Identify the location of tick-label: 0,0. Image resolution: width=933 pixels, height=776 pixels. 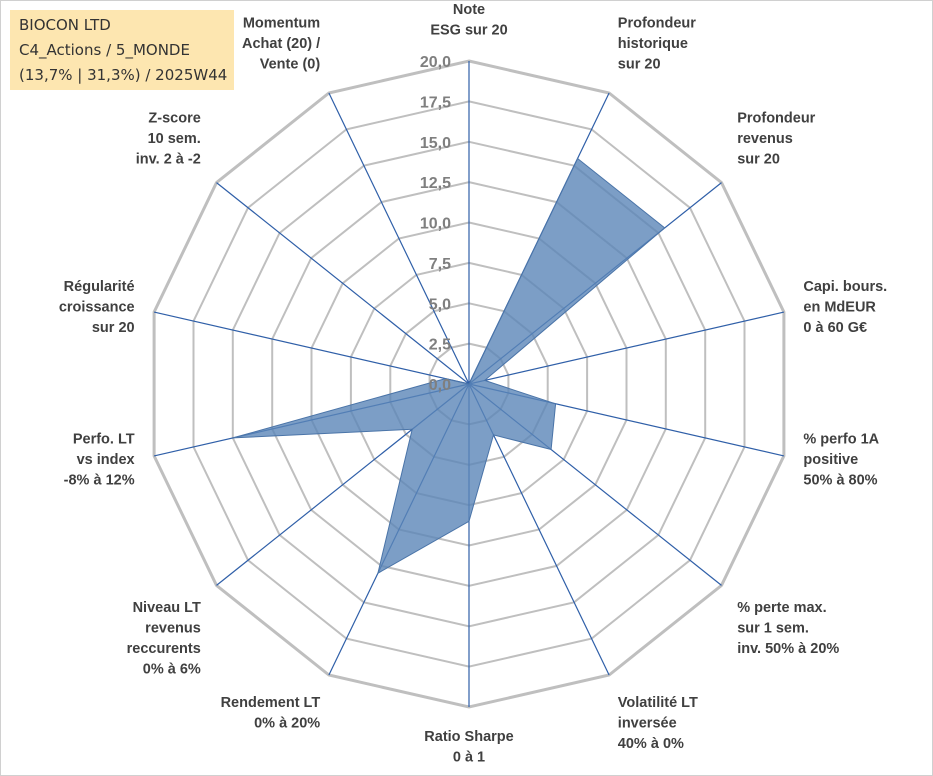
(440, 385).